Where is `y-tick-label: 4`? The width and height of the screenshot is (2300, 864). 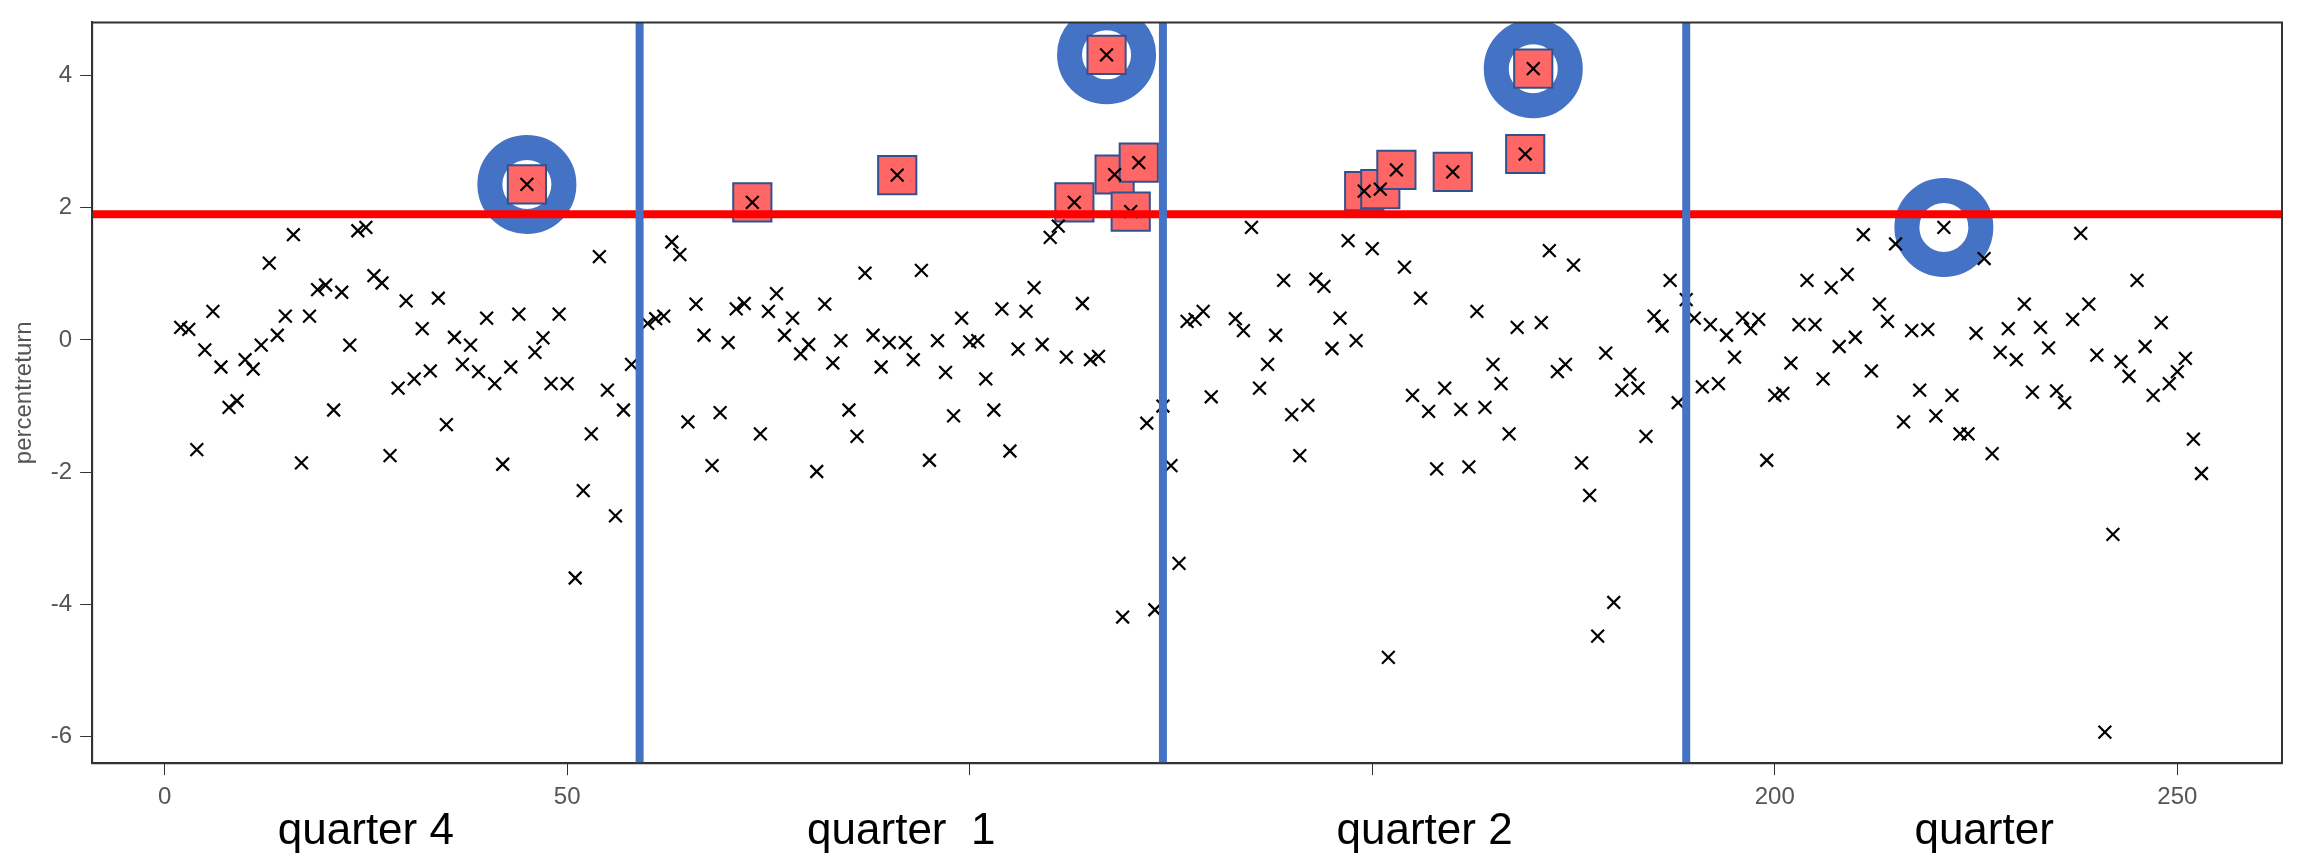 y-tick-label: 4 is located at coordinates (65, 73).